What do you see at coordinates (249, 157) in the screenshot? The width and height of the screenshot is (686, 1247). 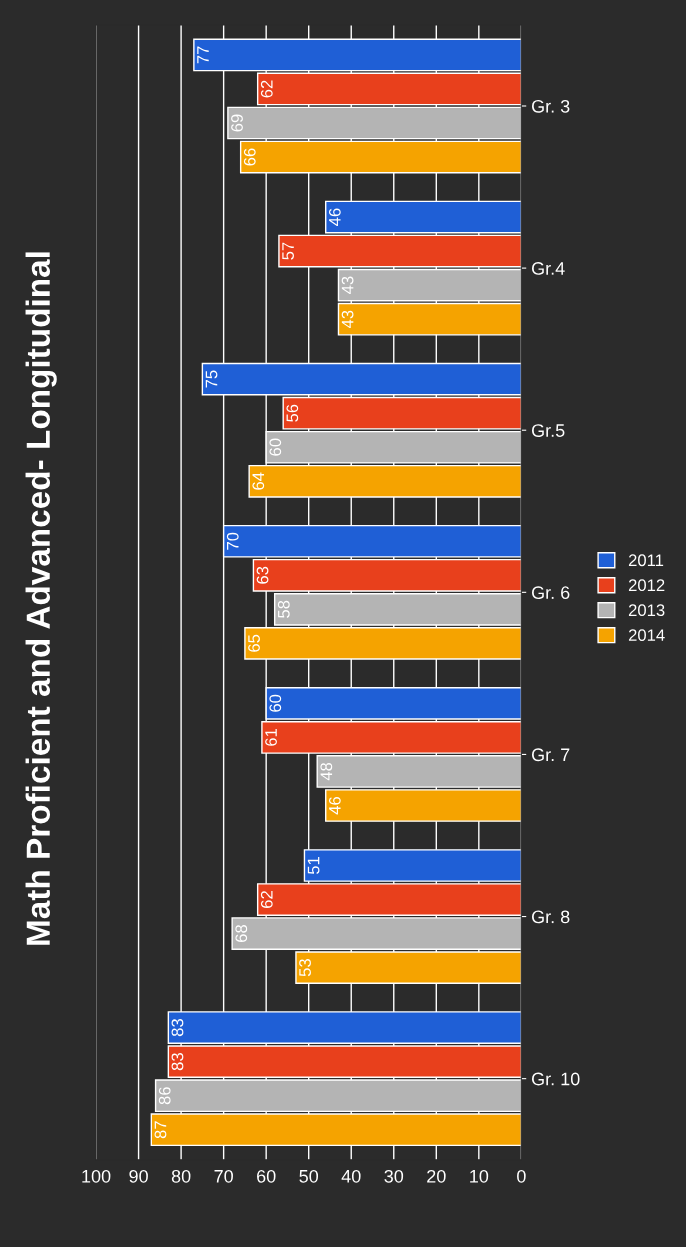 I see `data-label: 66` at bounding box center [249, 157].